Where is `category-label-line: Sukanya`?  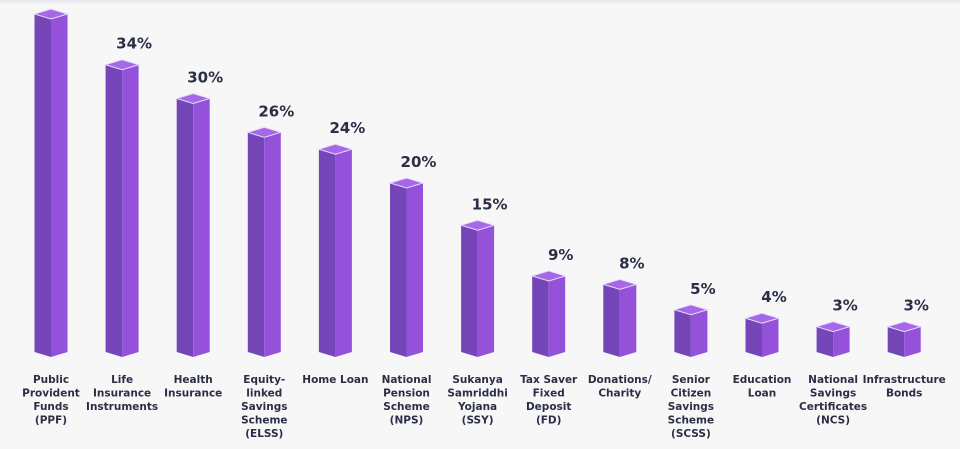 category-label-line: Sukanya is located at coordinates (477, 380).